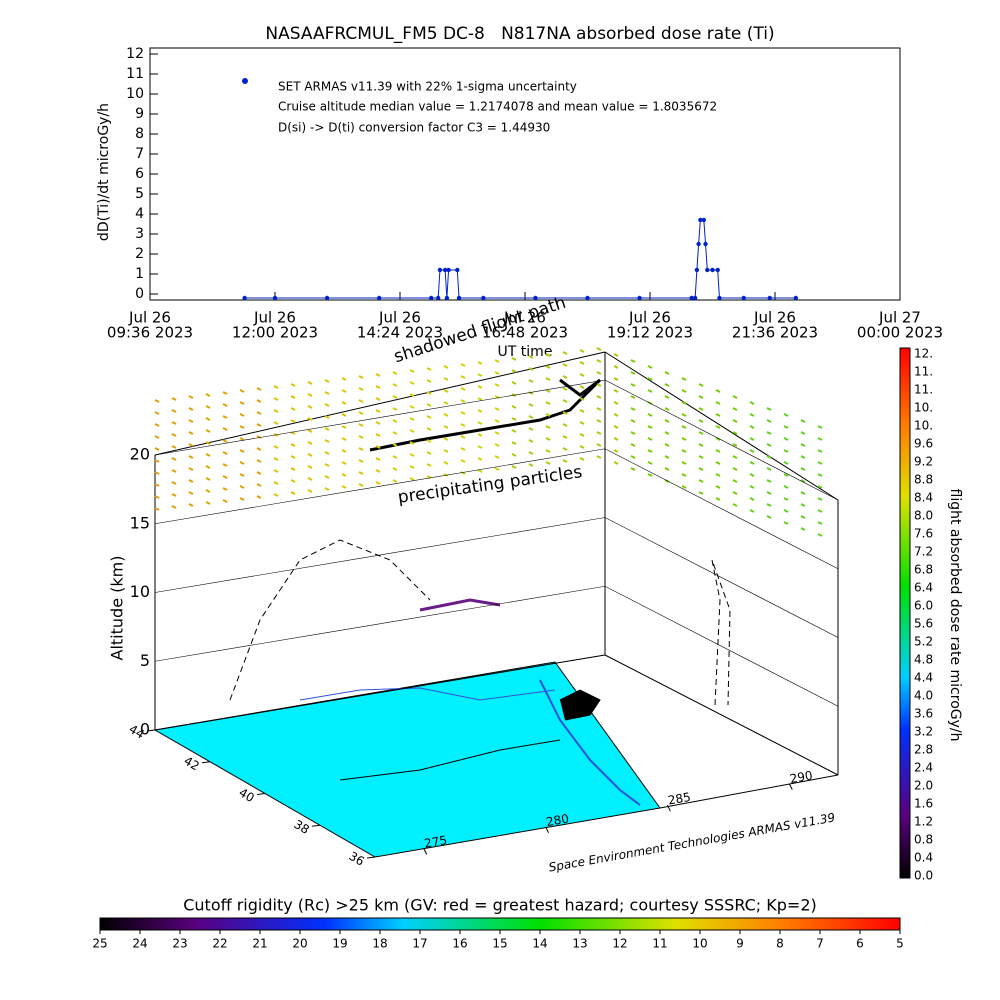 This screenshot has width=1000, height=1000. Describe the element at coordinates (139, 294) in the screenshot. I see `y-tick-label: 0` at that location.